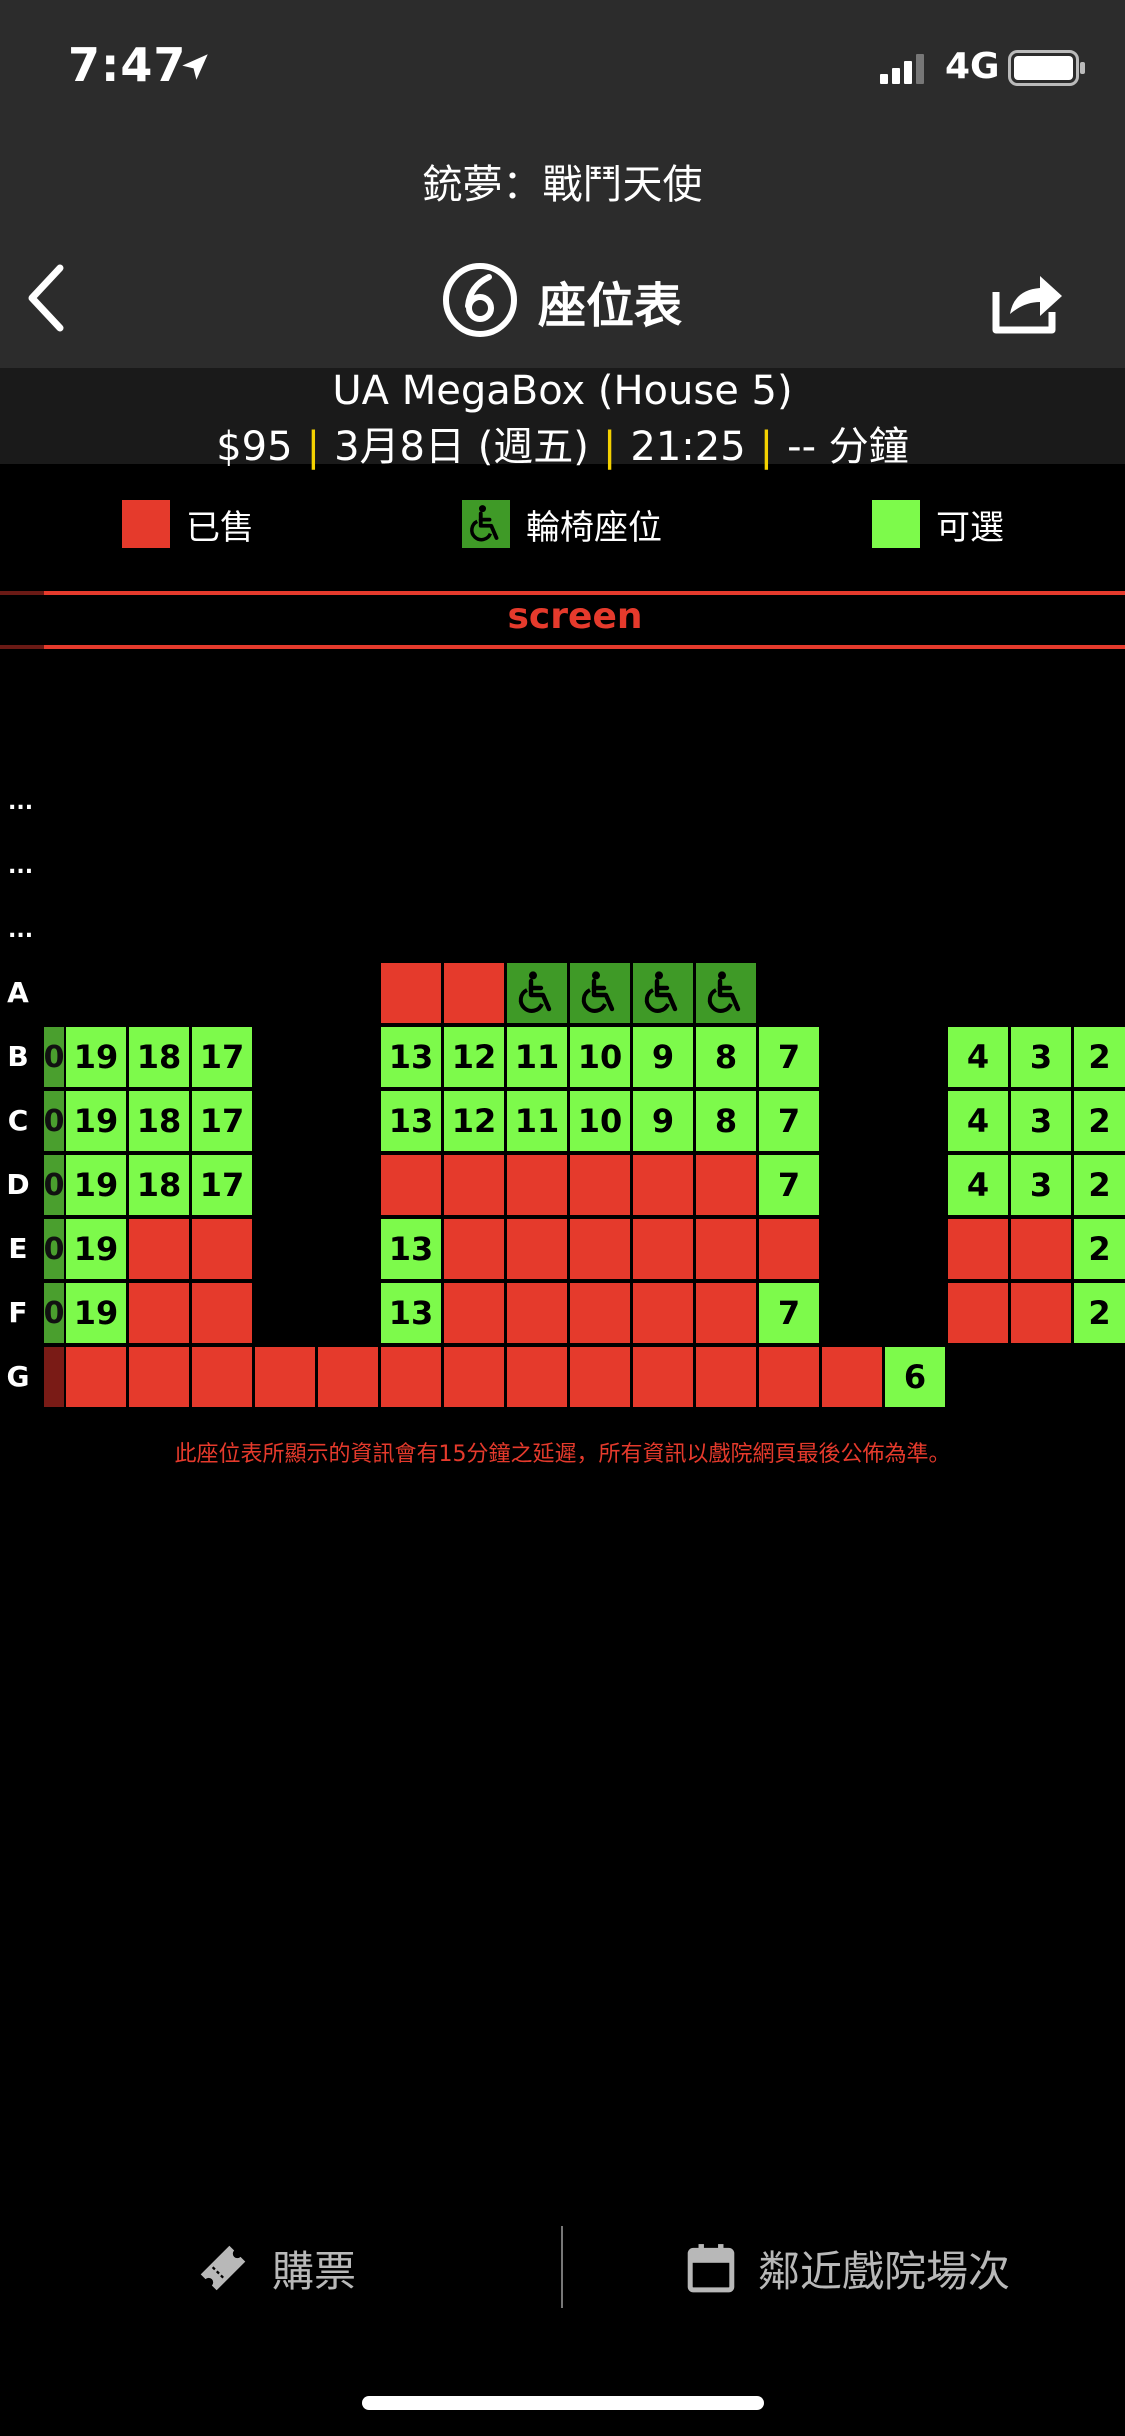 The height and width of the screenshot is (2436, 1125). Describe the element at coordinates (848, 2268) in the screenshot. I see `nearby-showtimes-button: 鄰近戲院場次` at that location.